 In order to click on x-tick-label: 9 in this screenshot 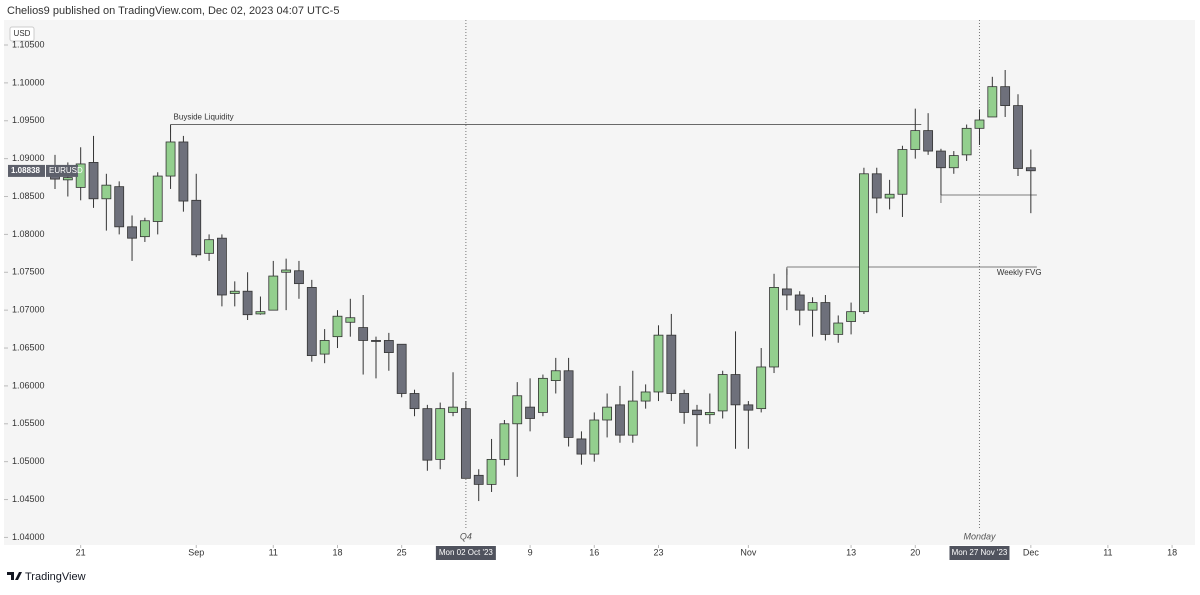, I will do `click(530, 552)`.